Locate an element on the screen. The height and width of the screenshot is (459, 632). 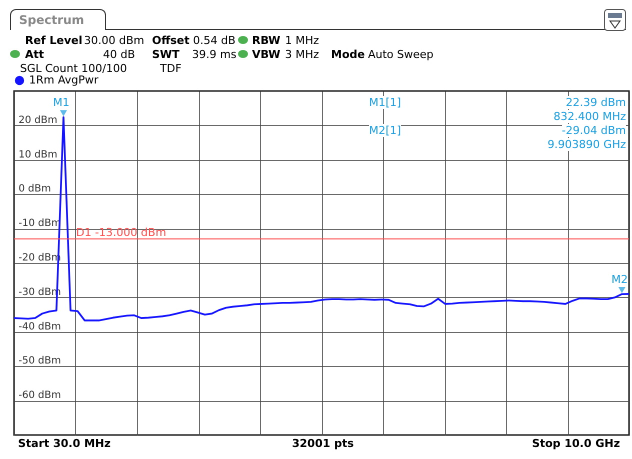
text: SWT is located at coordinates (166, 54).